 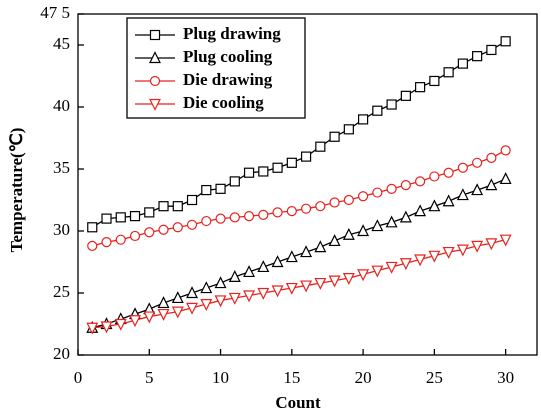 I want to click on y-tick-label: 45, so click(x=61, y=43).